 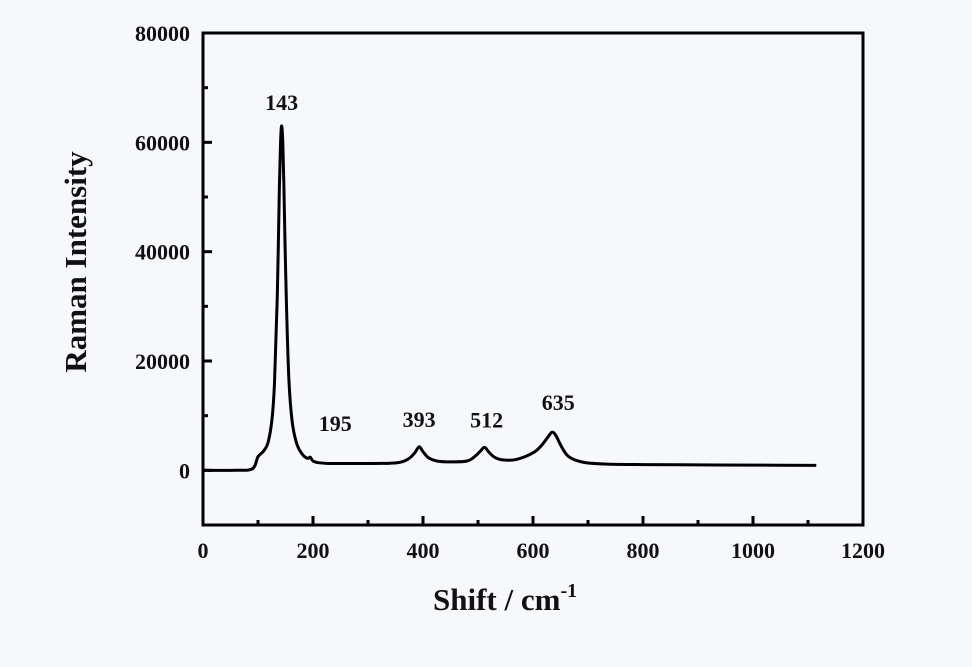 What do you see at coordinates (162, 361) in the screenshot?
I see `y-tick-label: 20000` at bounding box center [162, 361].